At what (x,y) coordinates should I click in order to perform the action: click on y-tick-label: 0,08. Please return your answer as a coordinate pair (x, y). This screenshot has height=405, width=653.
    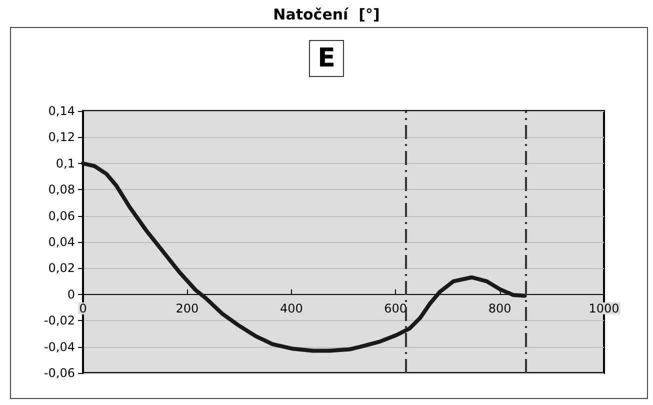
    Looking at the image, I should click on (61, 189).